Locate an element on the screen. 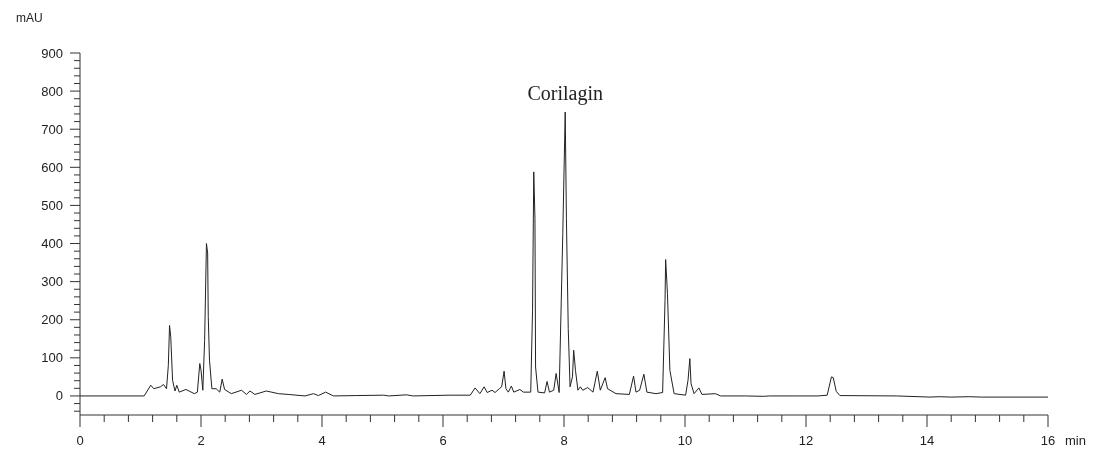 This screenshot has width=1102, height=458. x-axis-title: min is located at coordinates (1075, 440).